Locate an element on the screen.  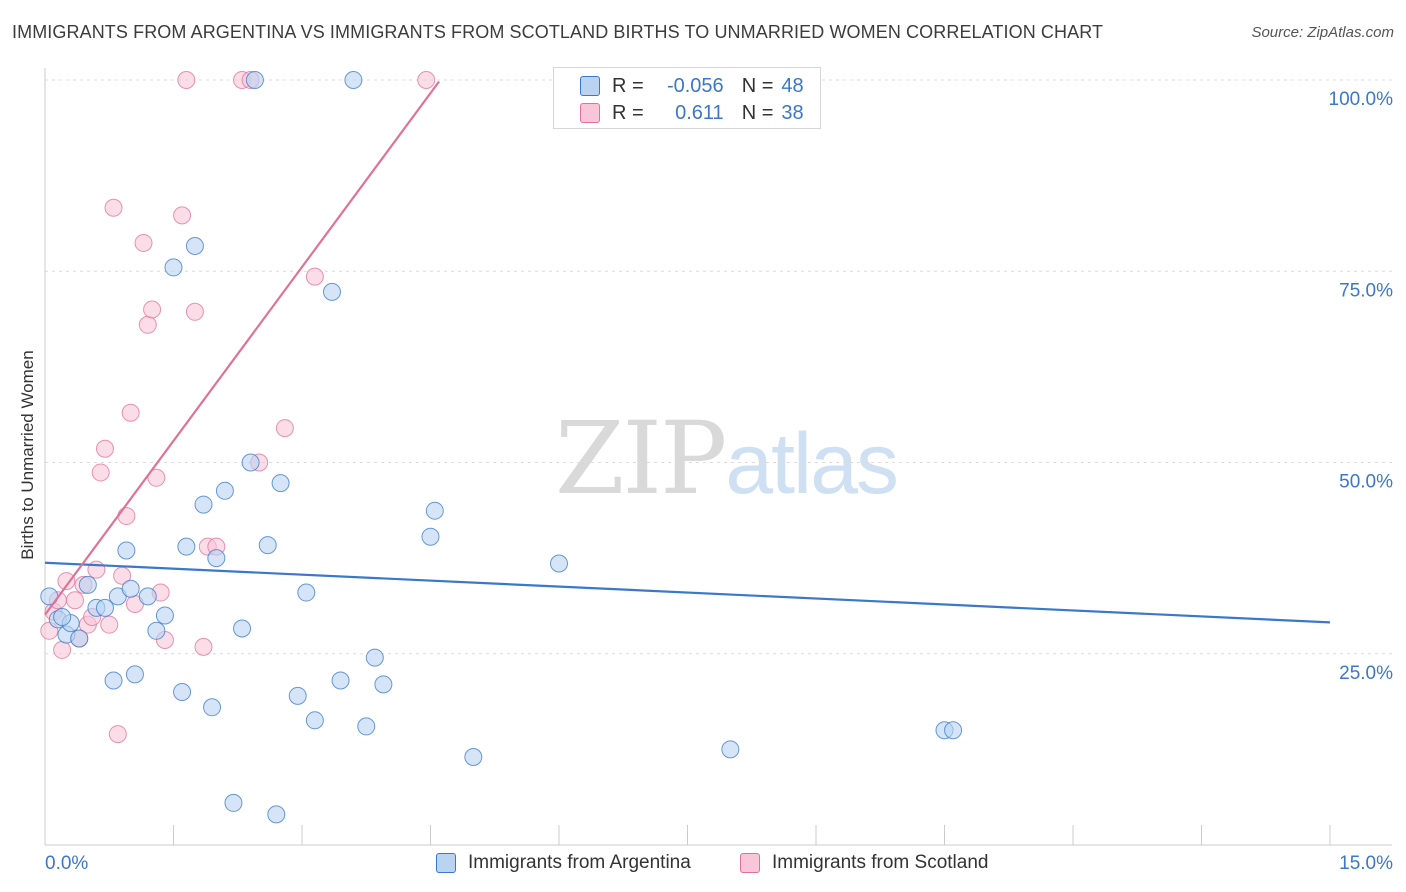
legend-n-value: 48 is located at coordinates (792, 85).